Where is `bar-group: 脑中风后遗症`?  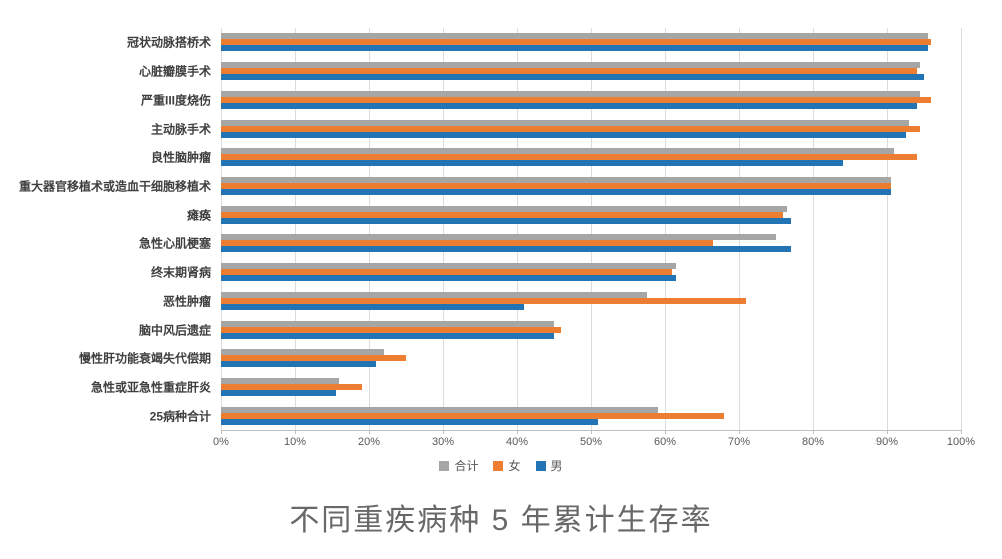
bar-group: 脑中风后遗症 is located at coordinates (550, 329).